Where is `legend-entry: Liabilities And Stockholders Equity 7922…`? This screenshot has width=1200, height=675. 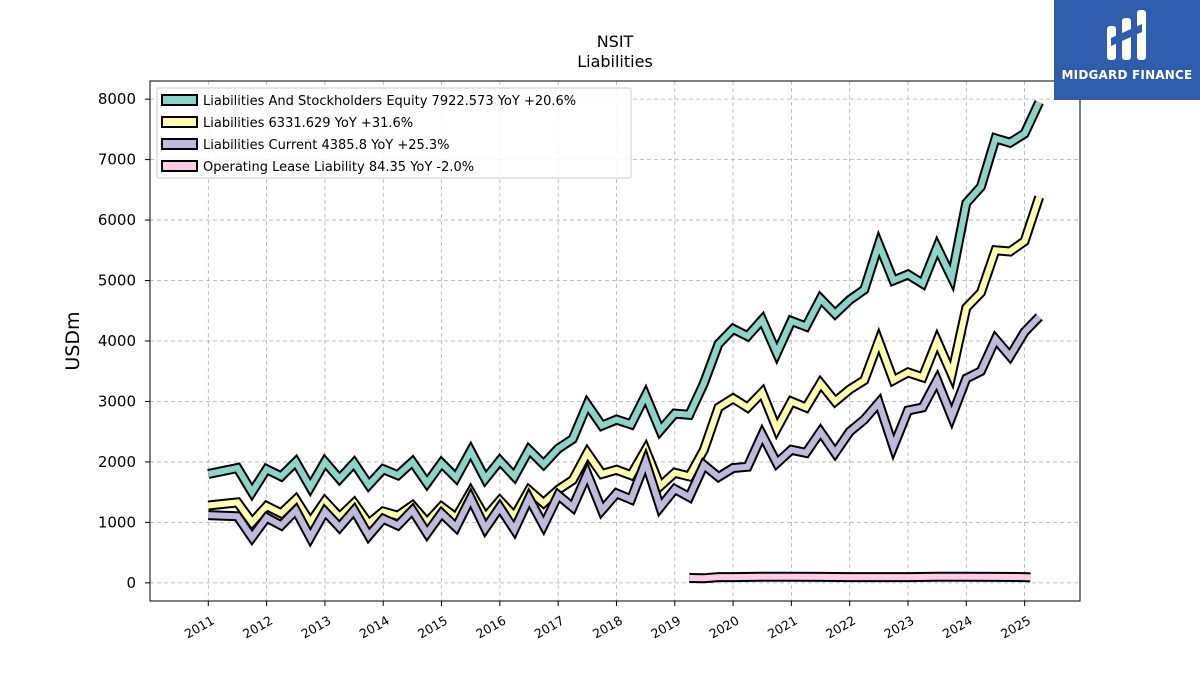
legend-entry: Liabilities And Stockholders Equity 7922… is located at coordinates (389, 101).